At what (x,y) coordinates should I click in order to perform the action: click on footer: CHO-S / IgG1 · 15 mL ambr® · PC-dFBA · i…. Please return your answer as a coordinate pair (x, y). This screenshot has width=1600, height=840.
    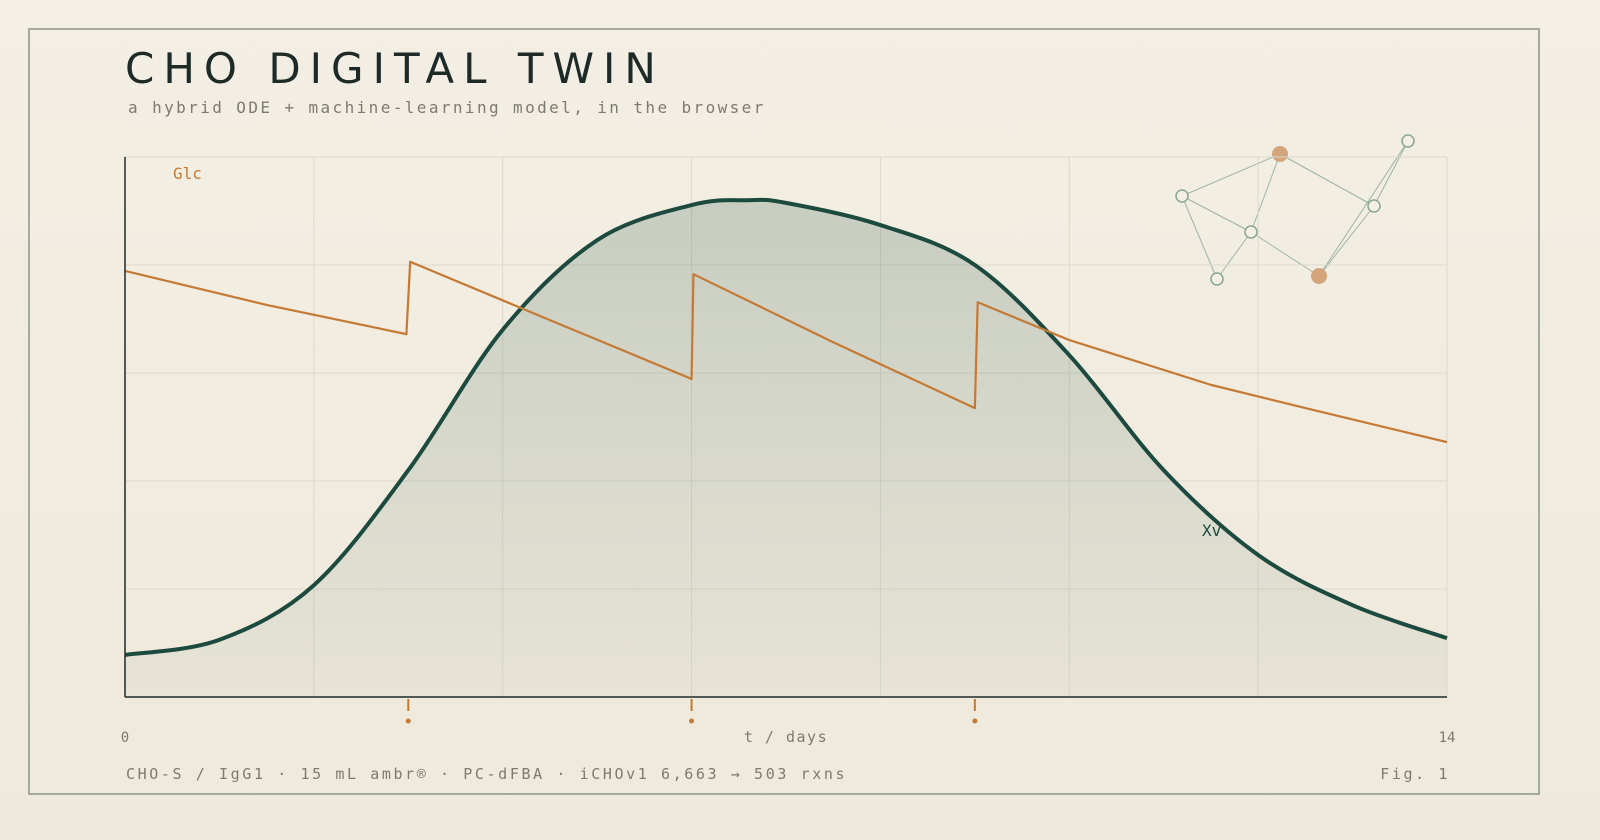
    Looking at the image, I should click on (486, 774).